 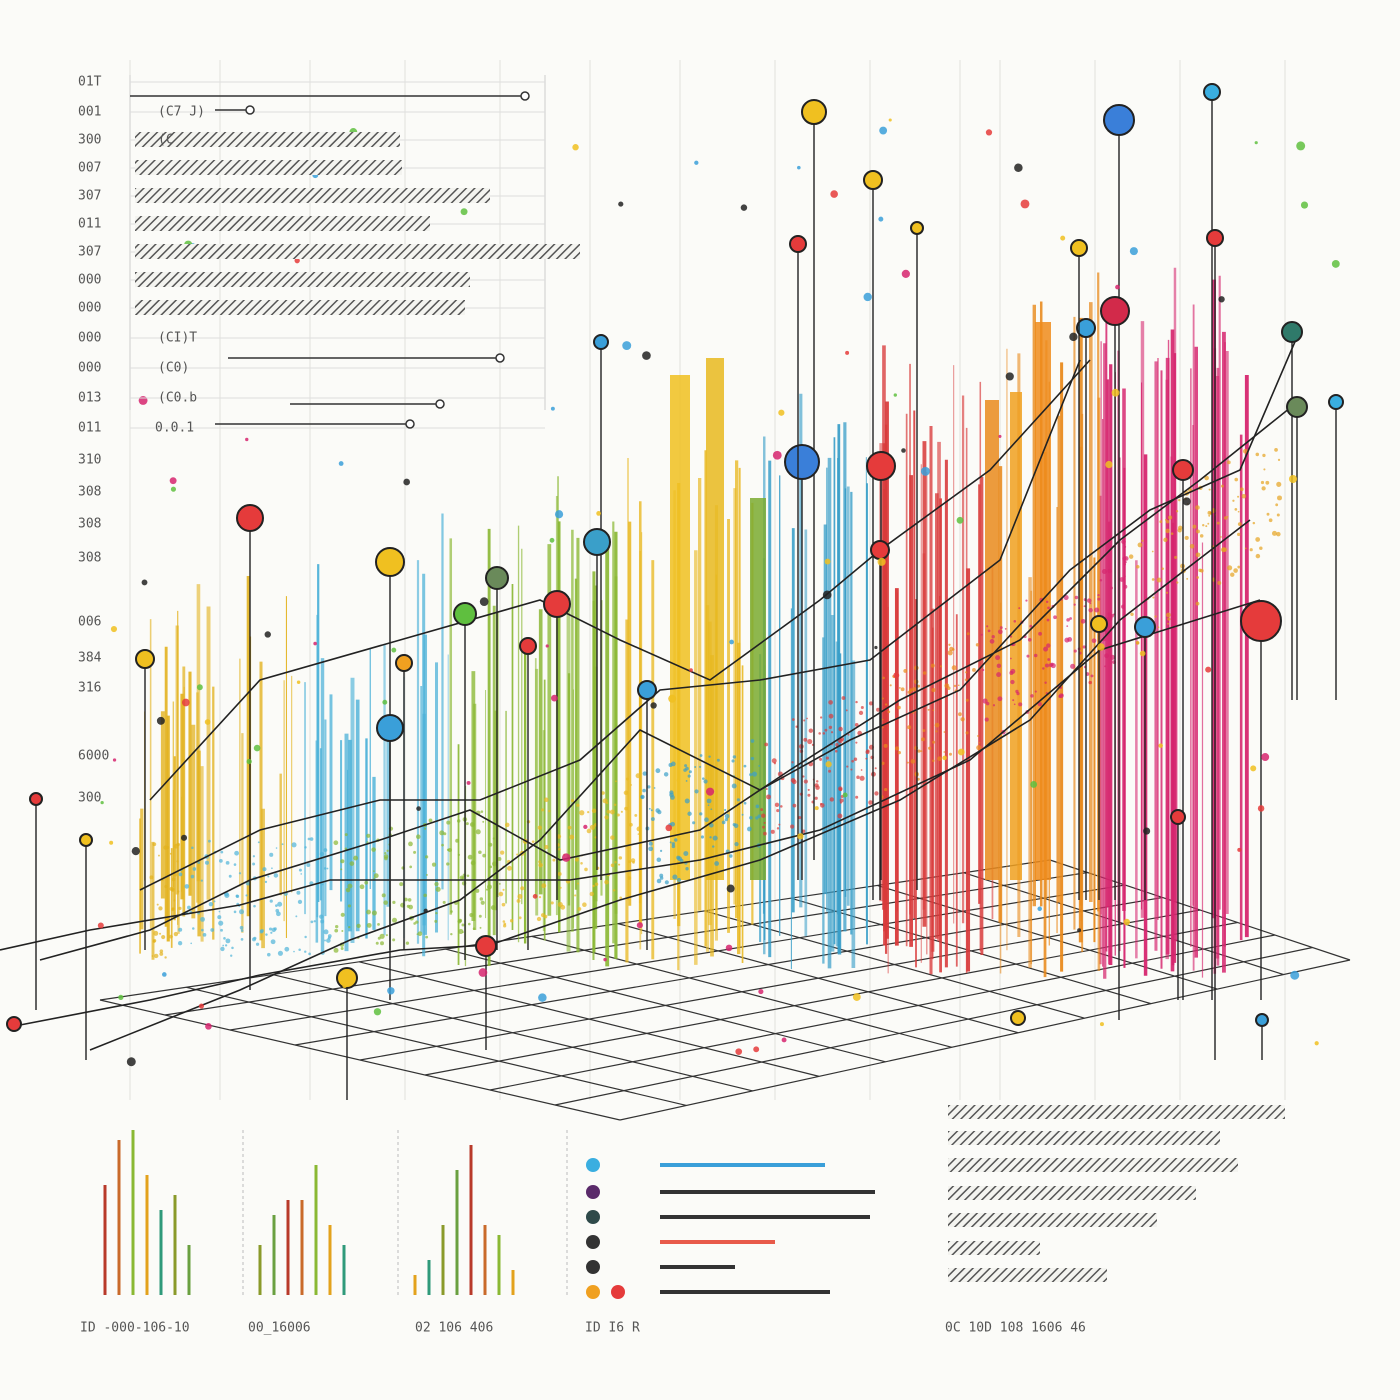 I want to click on hatched-bar, so click(x=282, y=223).